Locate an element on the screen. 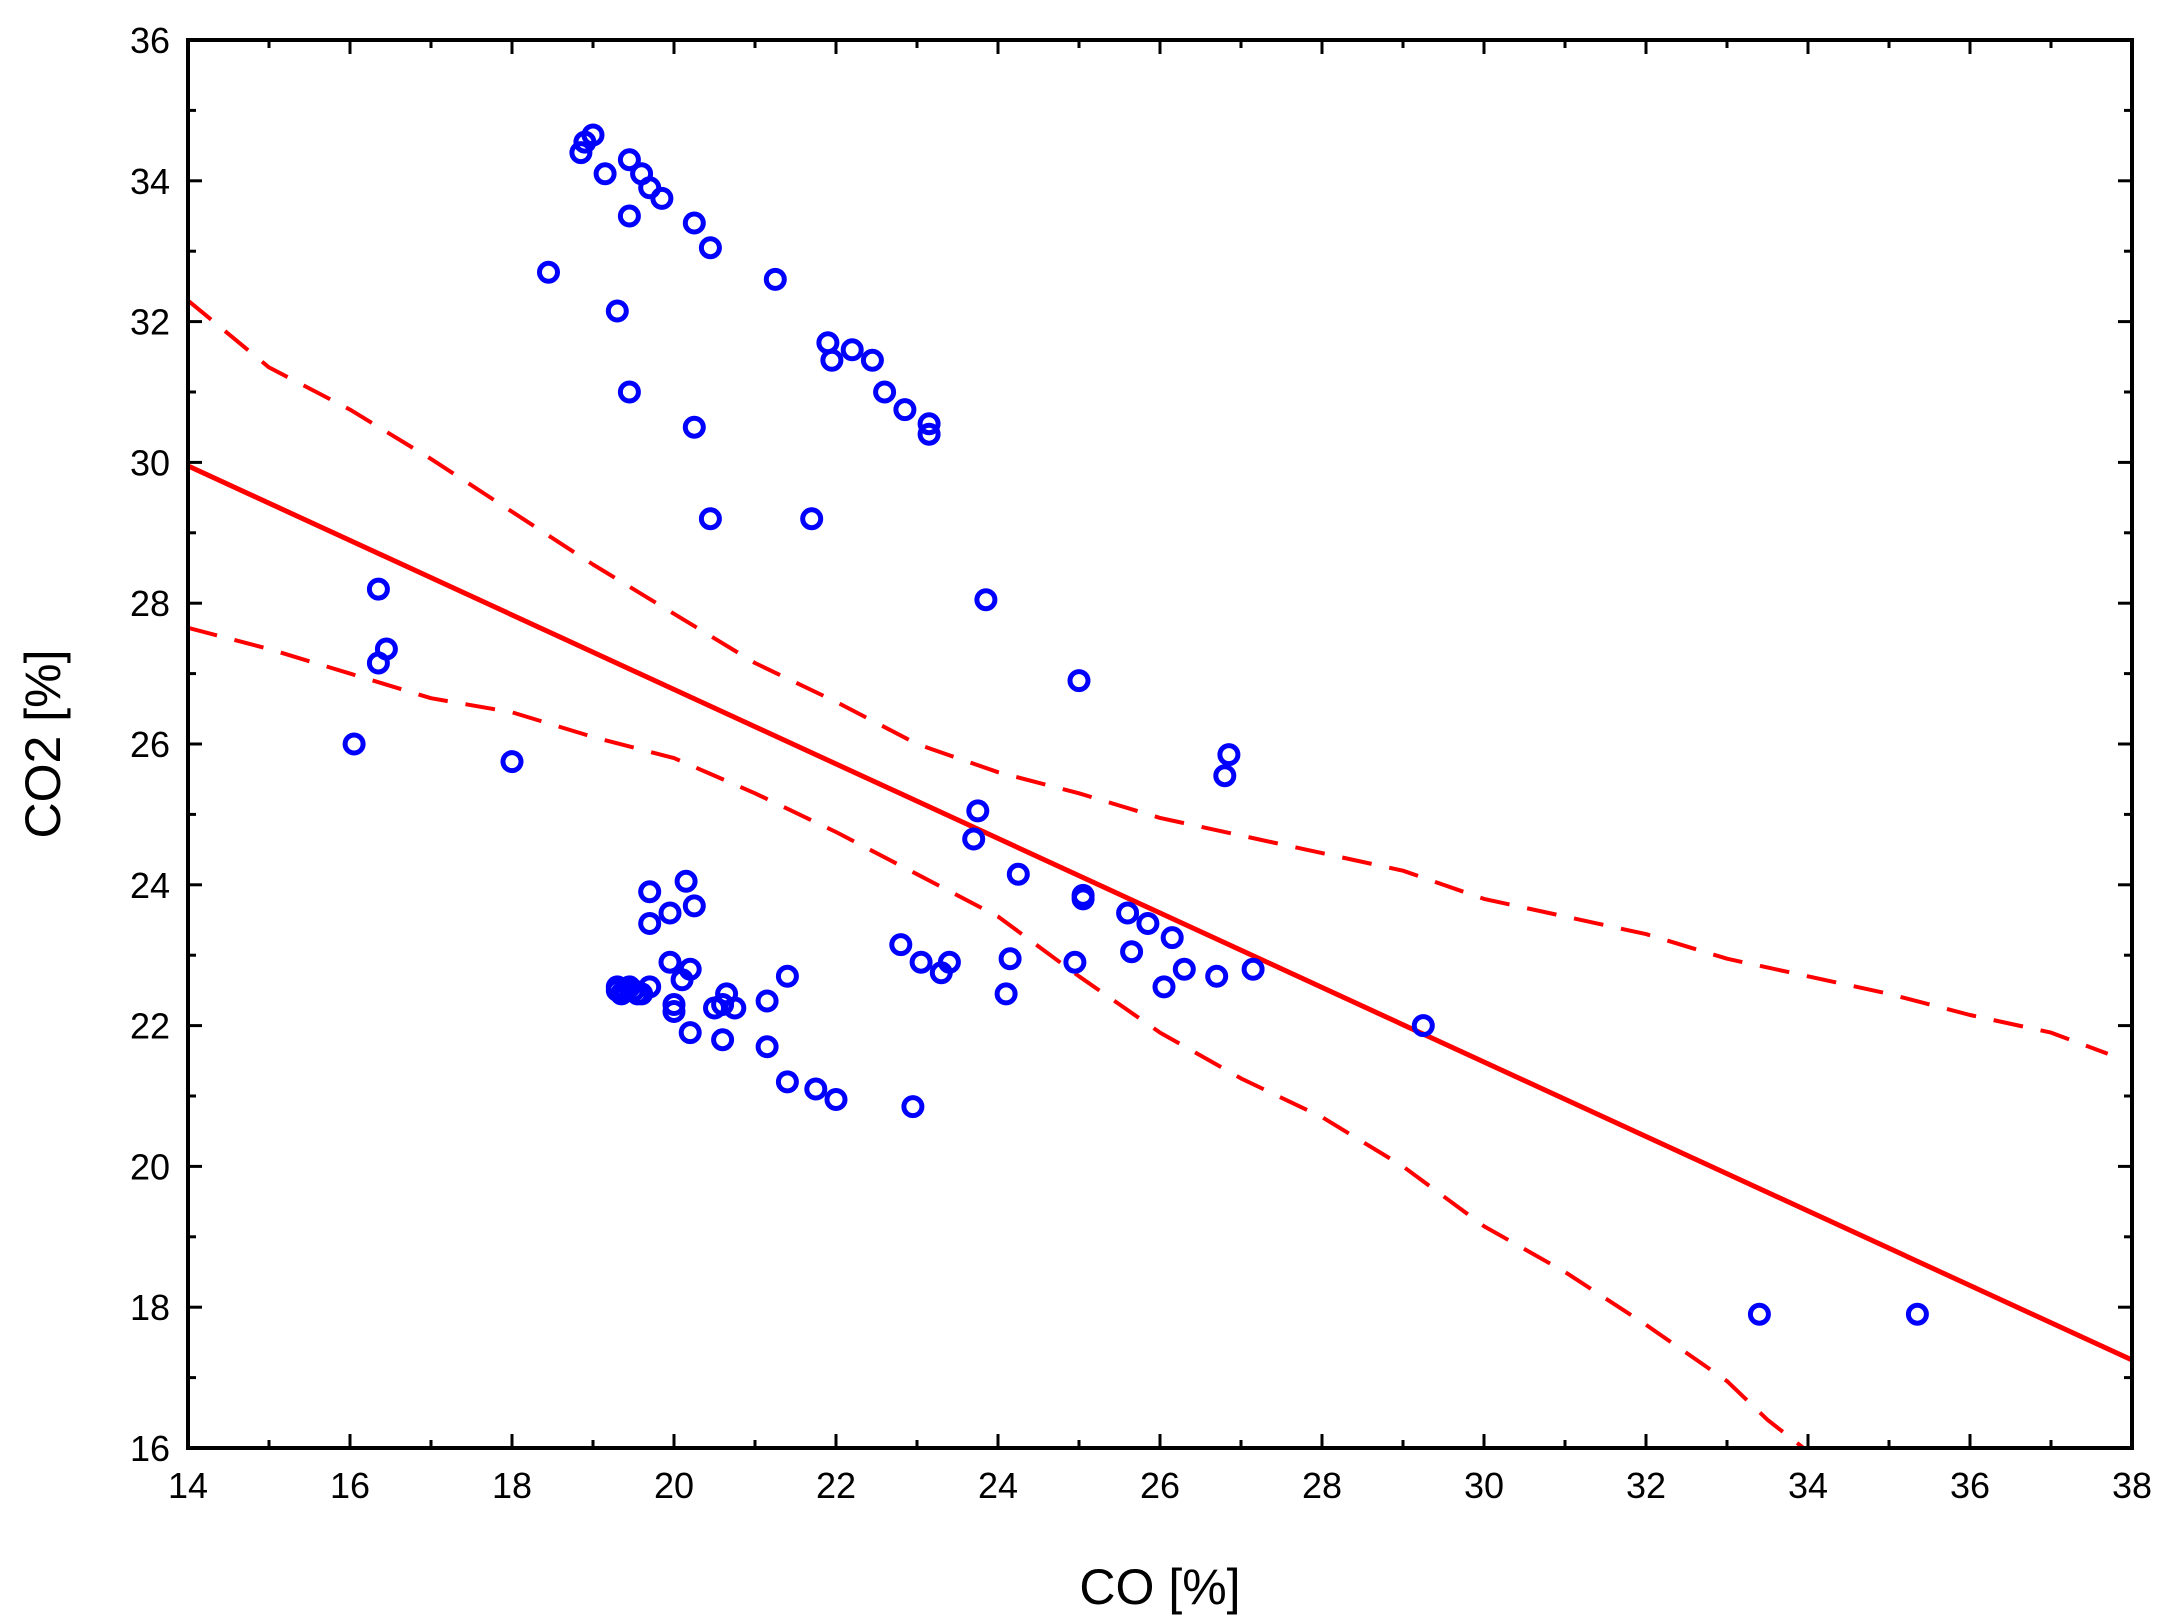 This screenshot has width=2168, height=1620. y-tick-label: 26 is located at coordinates (150, 744).